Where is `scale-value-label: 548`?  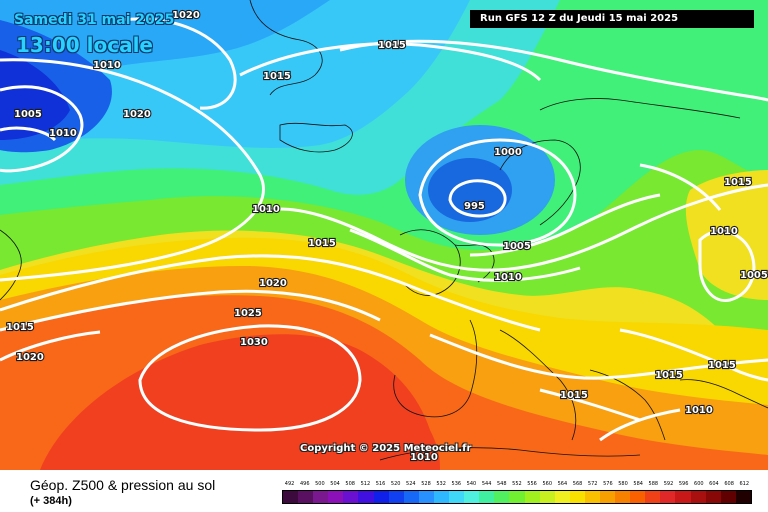 scale-value-label: 548 is located at coordinates (501, 484).